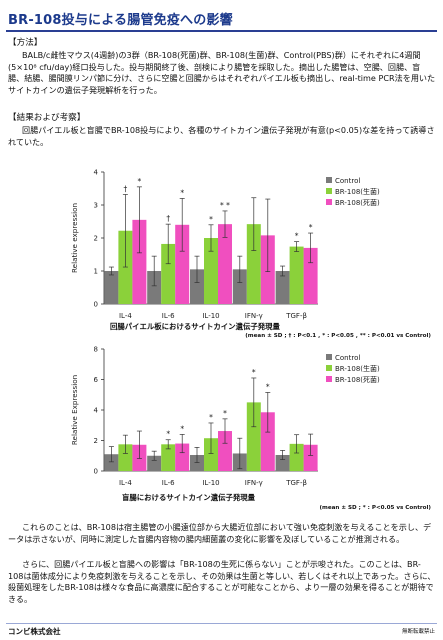 This screenshot has width=443, height=640. Describe the element at coordinates (96, 380) in the screenshot. I see `y-tick-label: 6` at that location.